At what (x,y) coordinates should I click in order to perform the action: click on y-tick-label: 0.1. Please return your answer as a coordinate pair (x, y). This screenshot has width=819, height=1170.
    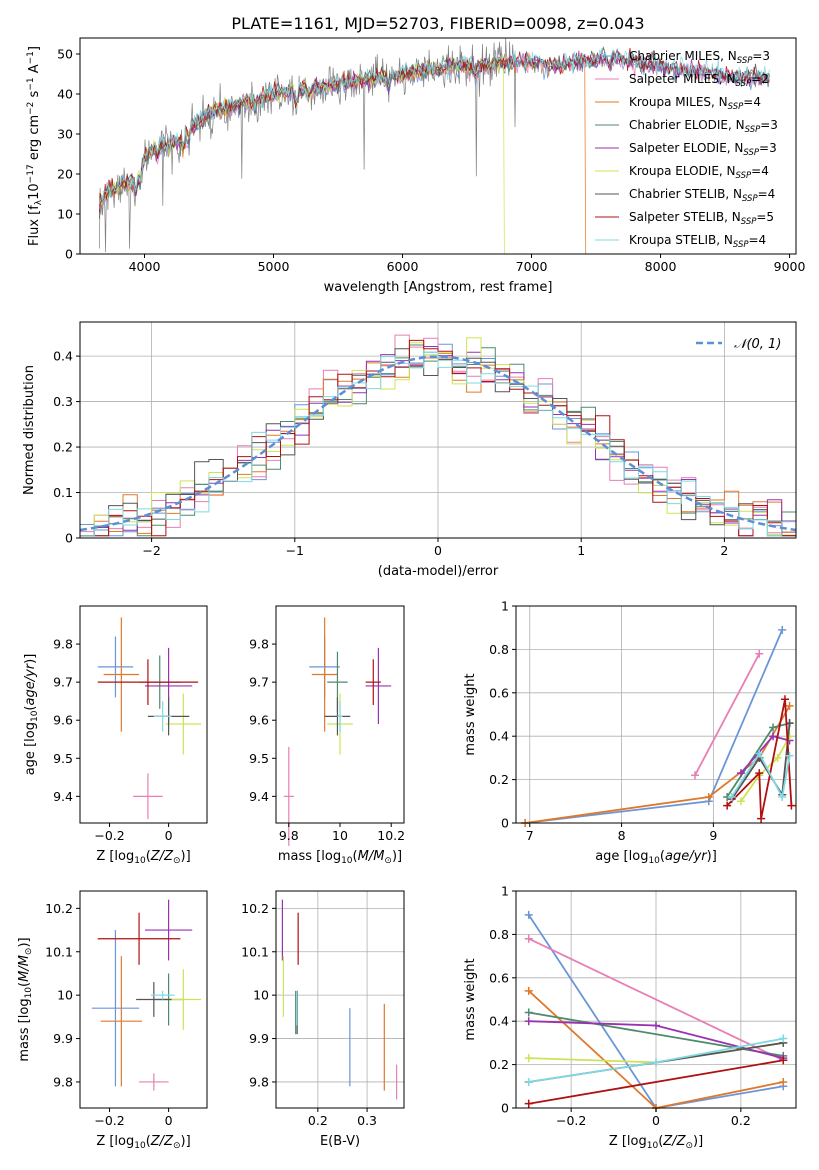
    Looking at the image, I should click on (63, 492).